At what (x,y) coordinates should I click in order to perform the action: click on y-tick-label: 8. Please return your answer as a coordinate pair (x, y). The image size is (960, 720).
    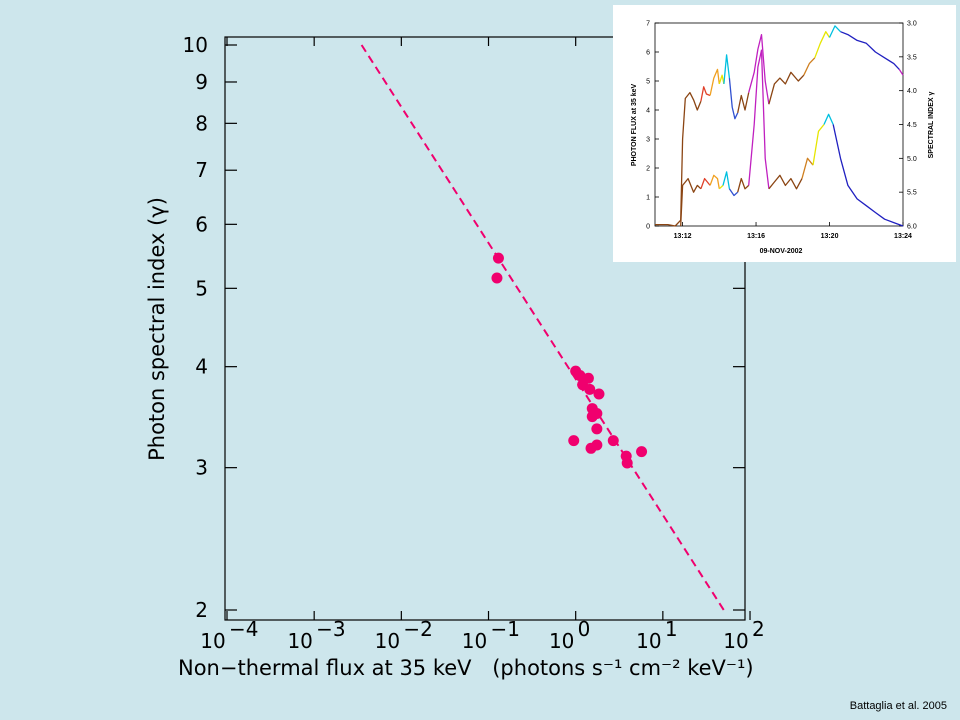
    Looking at the image, I should click on (201, 123).